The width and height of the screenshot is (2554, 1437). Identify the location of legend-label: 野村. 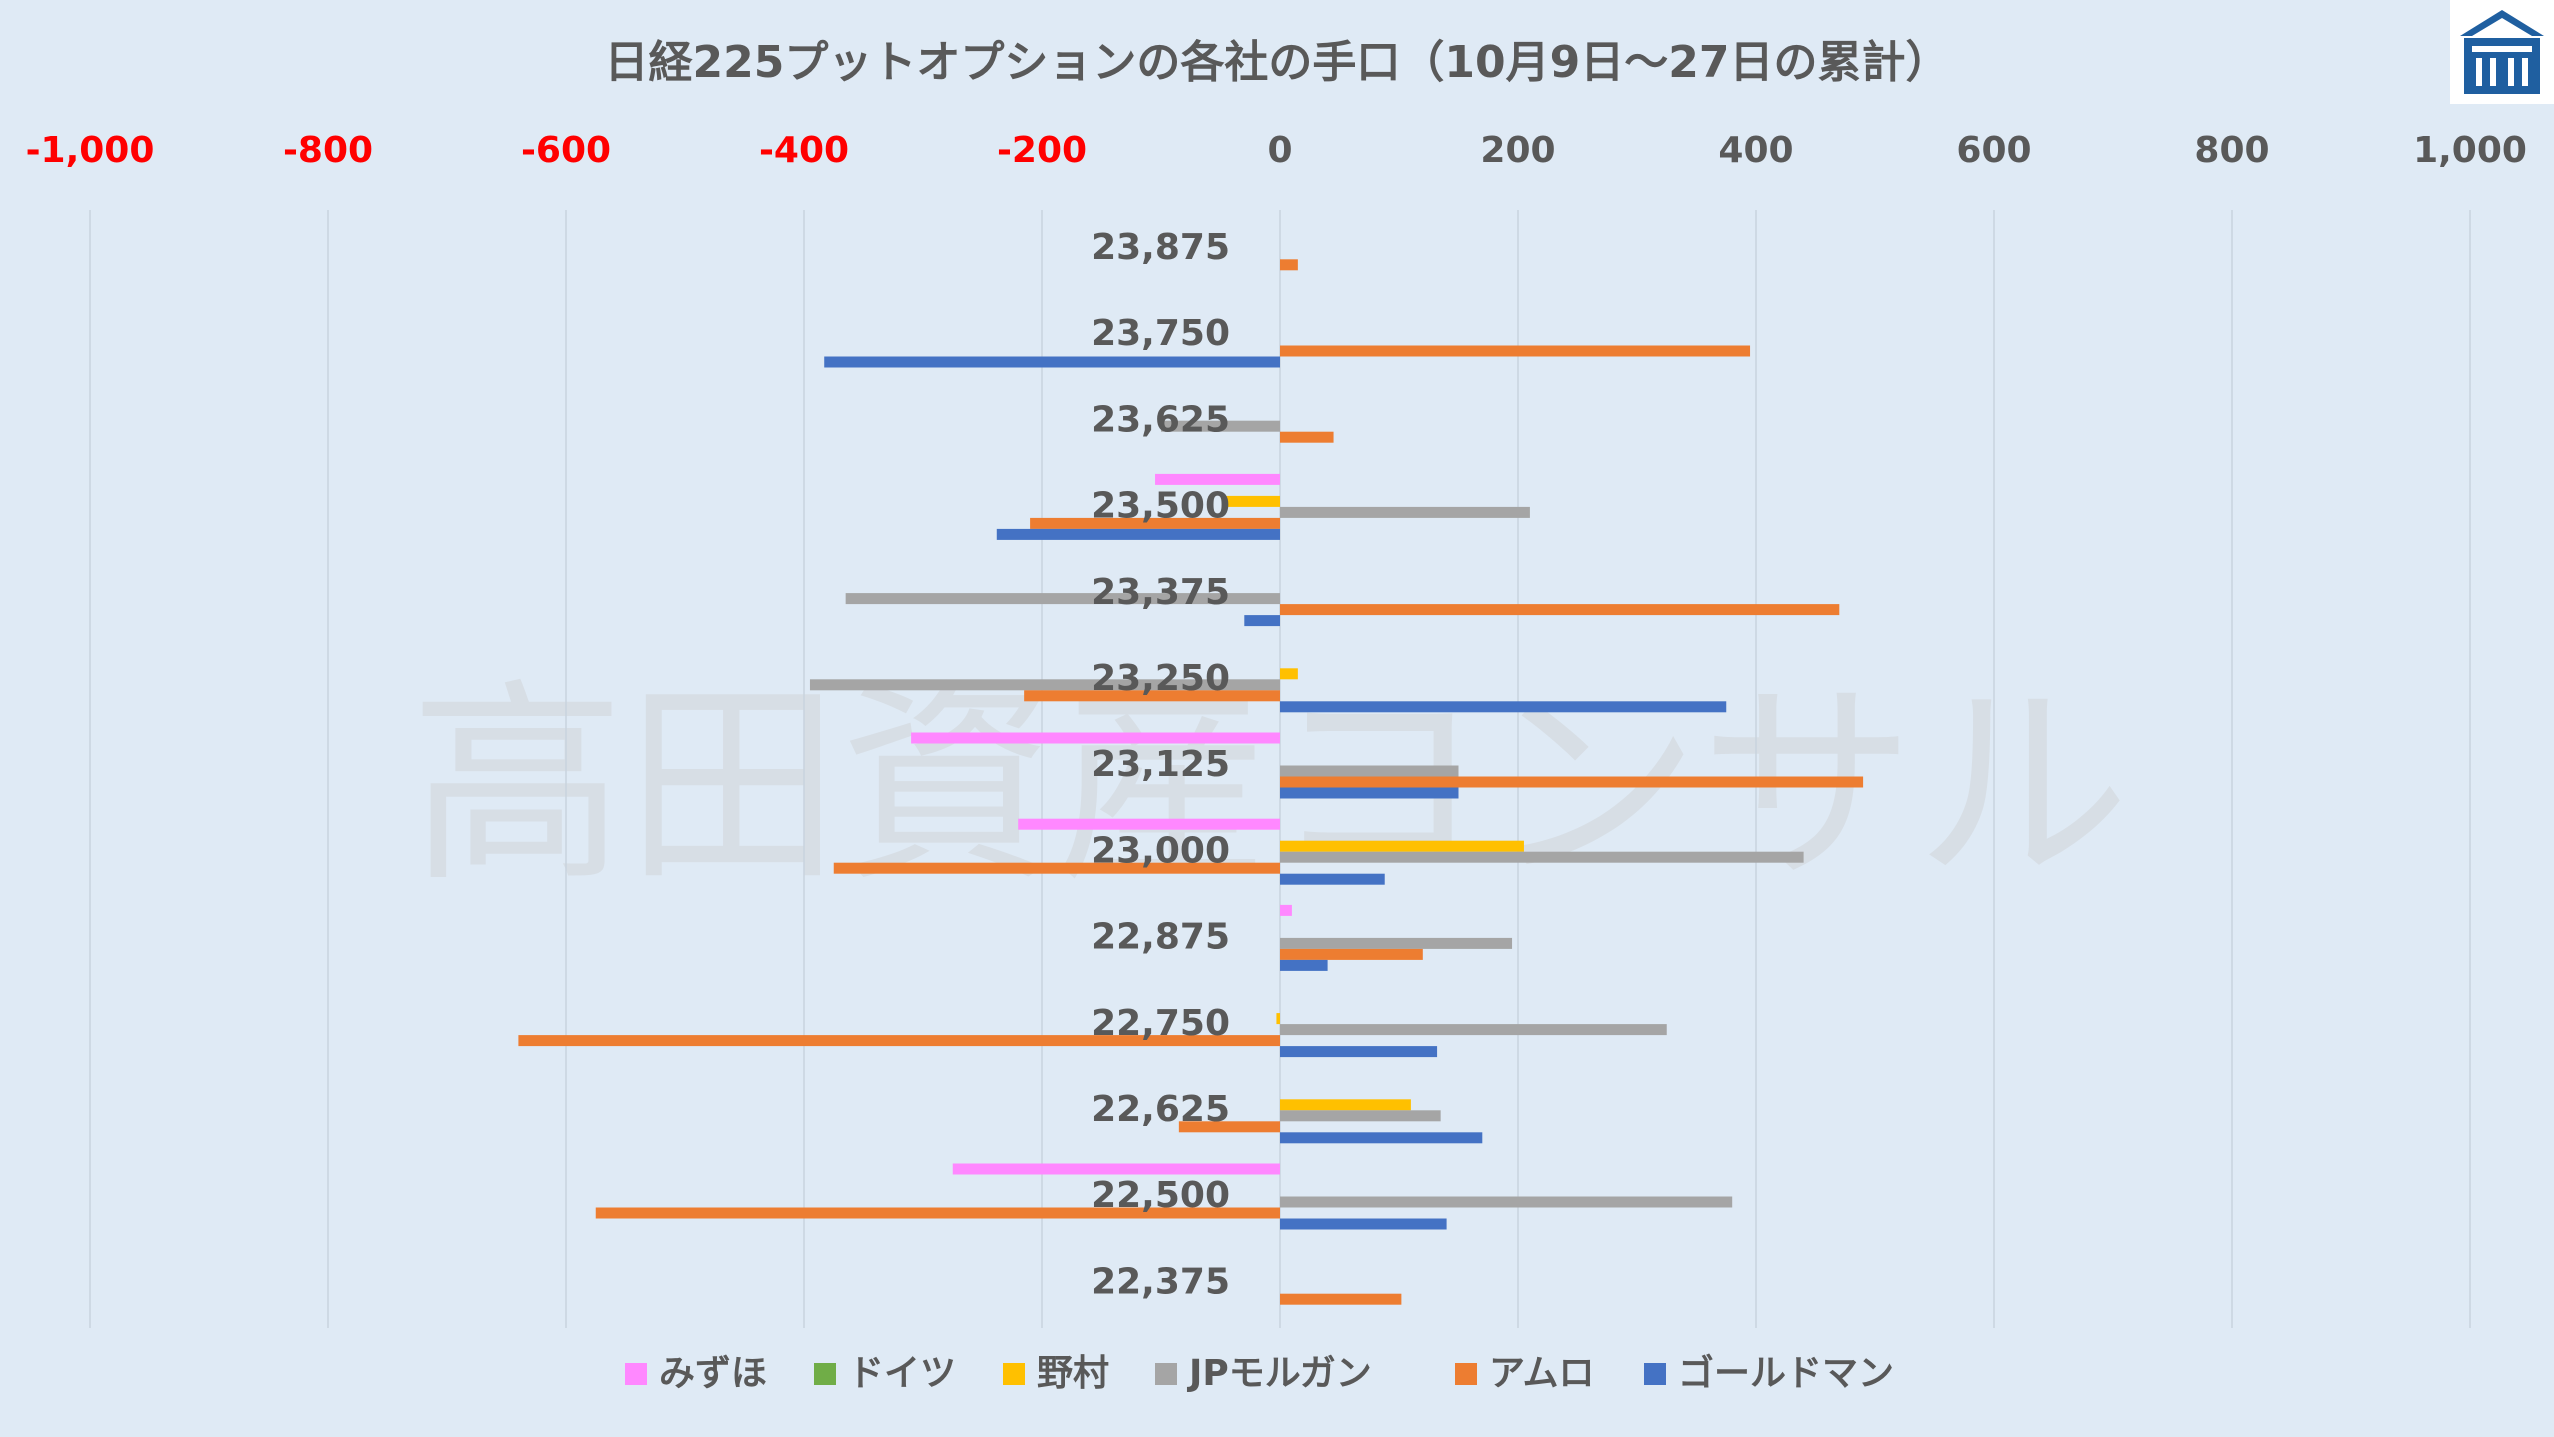
(1073, 1373).